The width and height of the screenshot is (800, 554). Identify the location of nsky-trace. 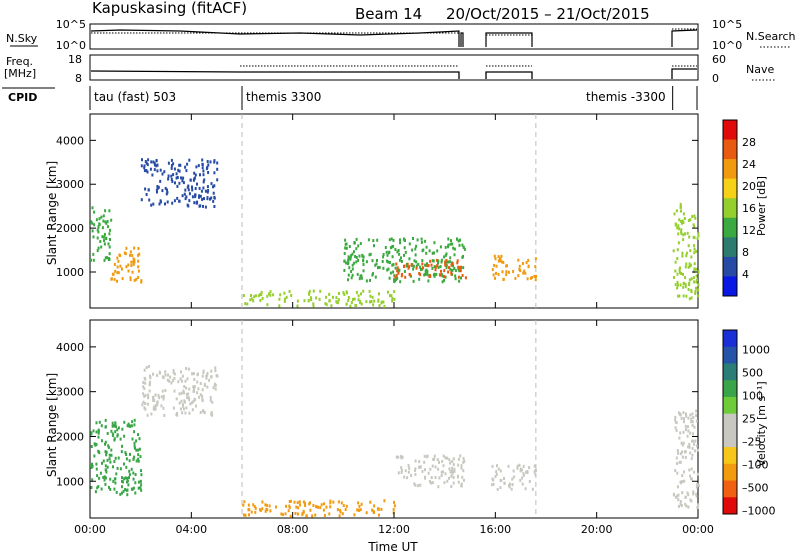
(394, 38).